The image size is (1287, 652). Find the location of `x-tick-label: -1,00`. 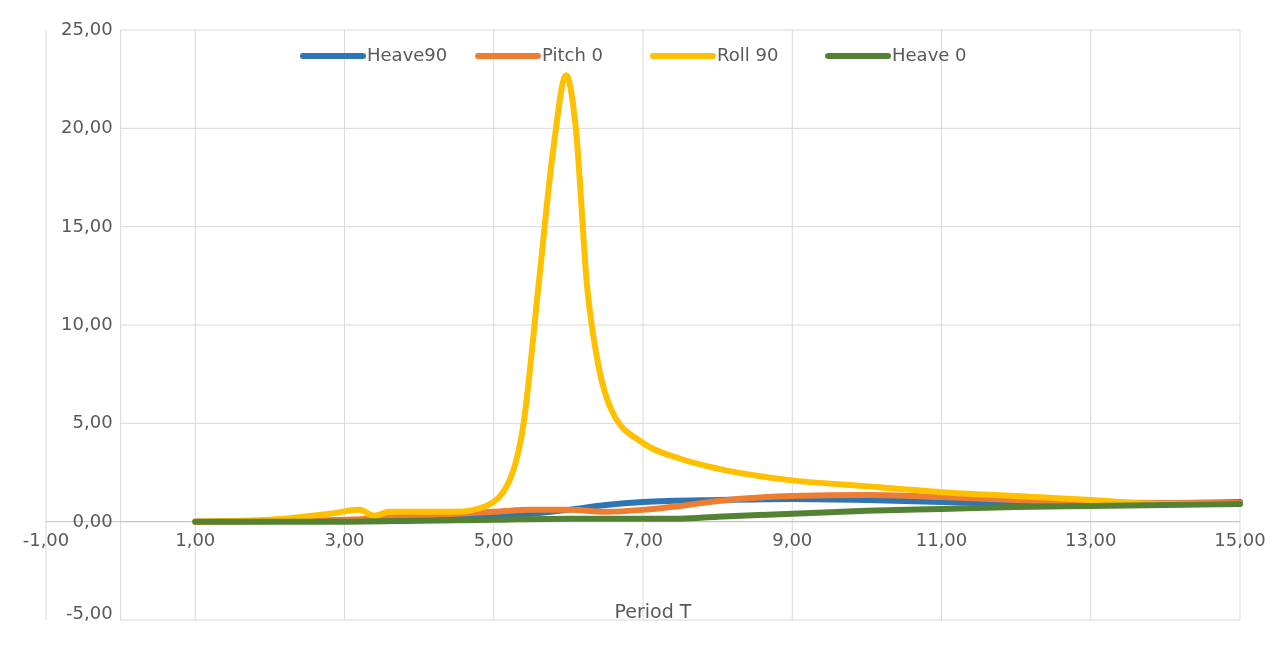

x-tick-label: -1,00 is located at coordinates (46, 539).